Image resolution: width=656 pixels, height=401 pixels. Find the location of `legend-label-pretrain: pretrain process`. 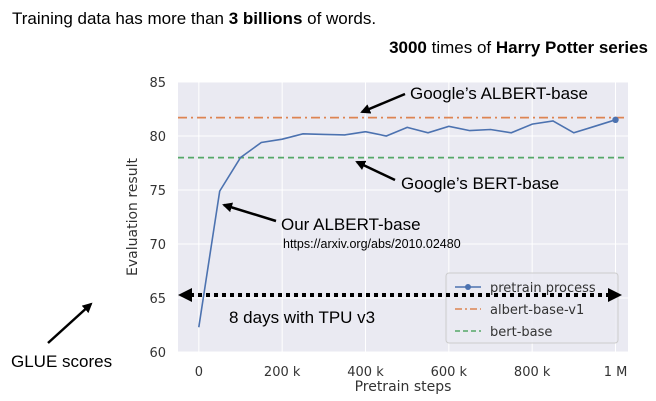

legend-label-pretrain: pretrain process is located at coordinates (543, 288).